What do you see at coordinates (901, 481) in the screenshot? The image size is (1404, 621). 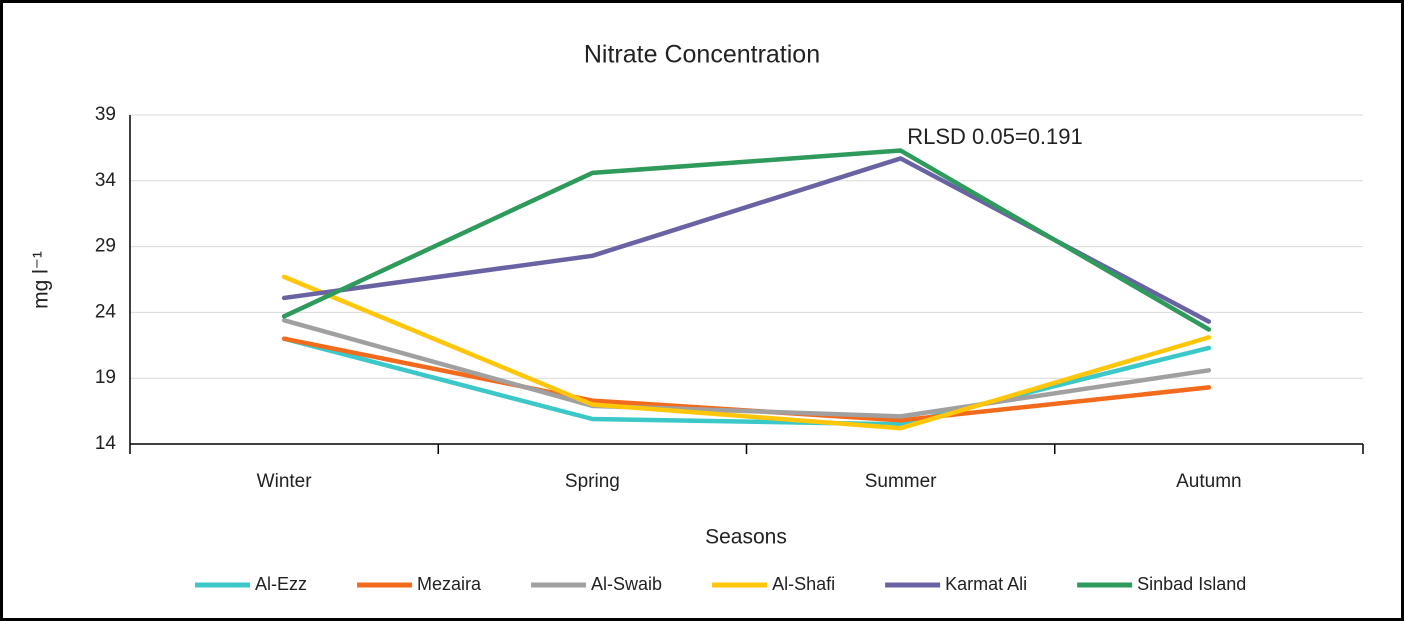 I see `x-tick-label: Summer` at bounding box center [901, 481].